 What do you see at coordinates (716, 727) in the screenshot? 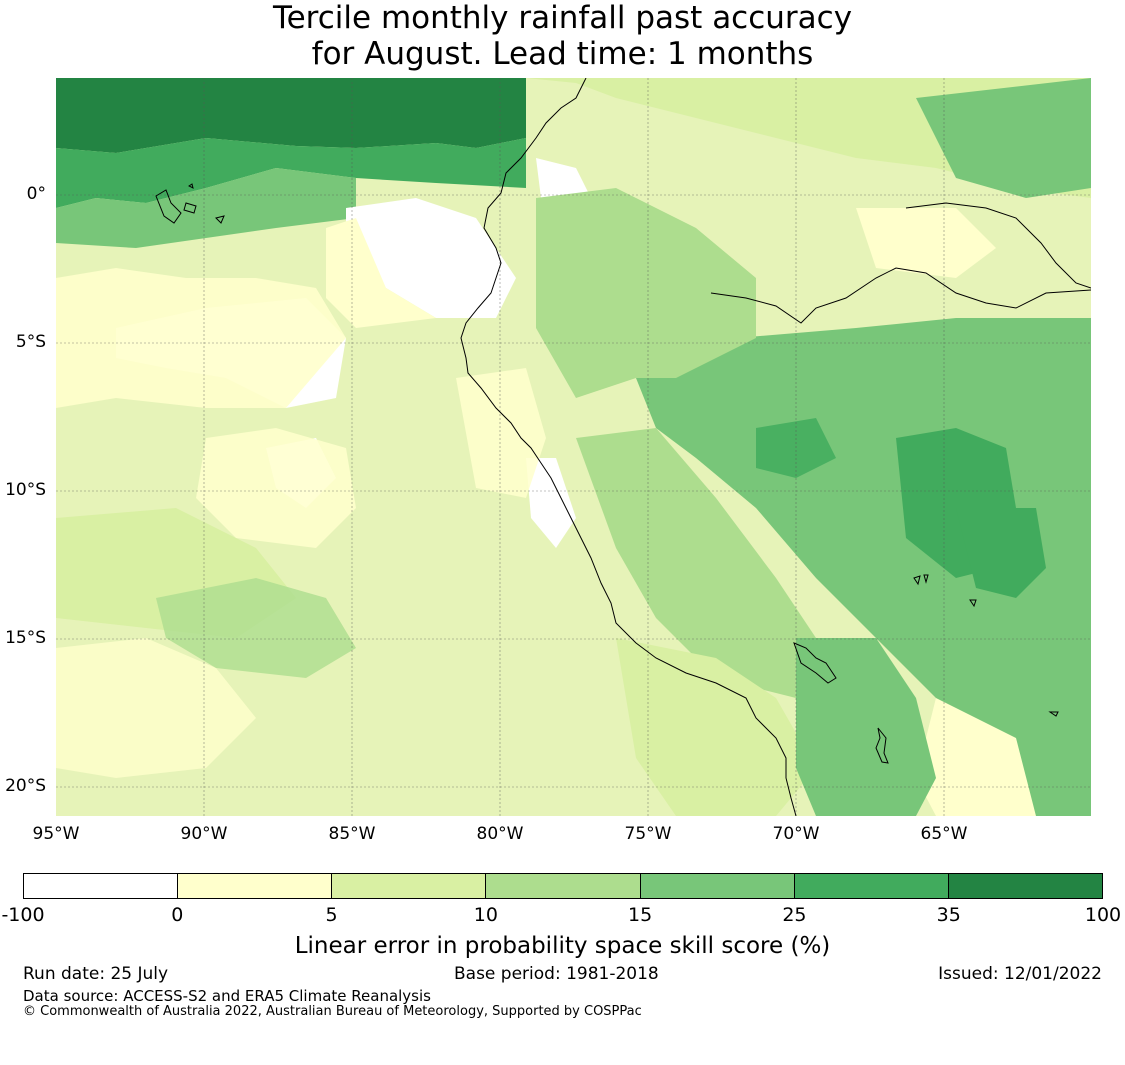
I see `region-south-mid` at bounding box center [716, 727].